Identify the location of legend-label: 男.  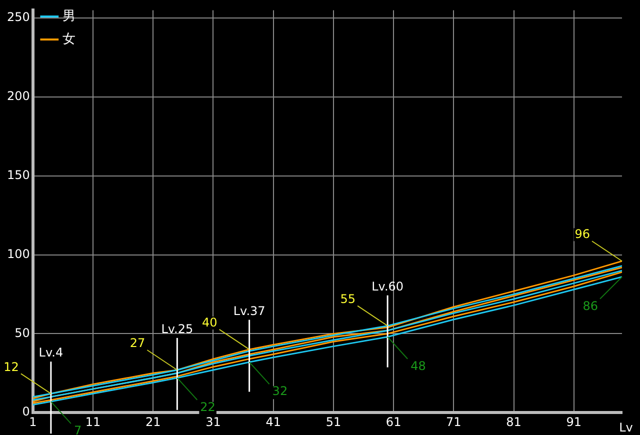
(69, 16).